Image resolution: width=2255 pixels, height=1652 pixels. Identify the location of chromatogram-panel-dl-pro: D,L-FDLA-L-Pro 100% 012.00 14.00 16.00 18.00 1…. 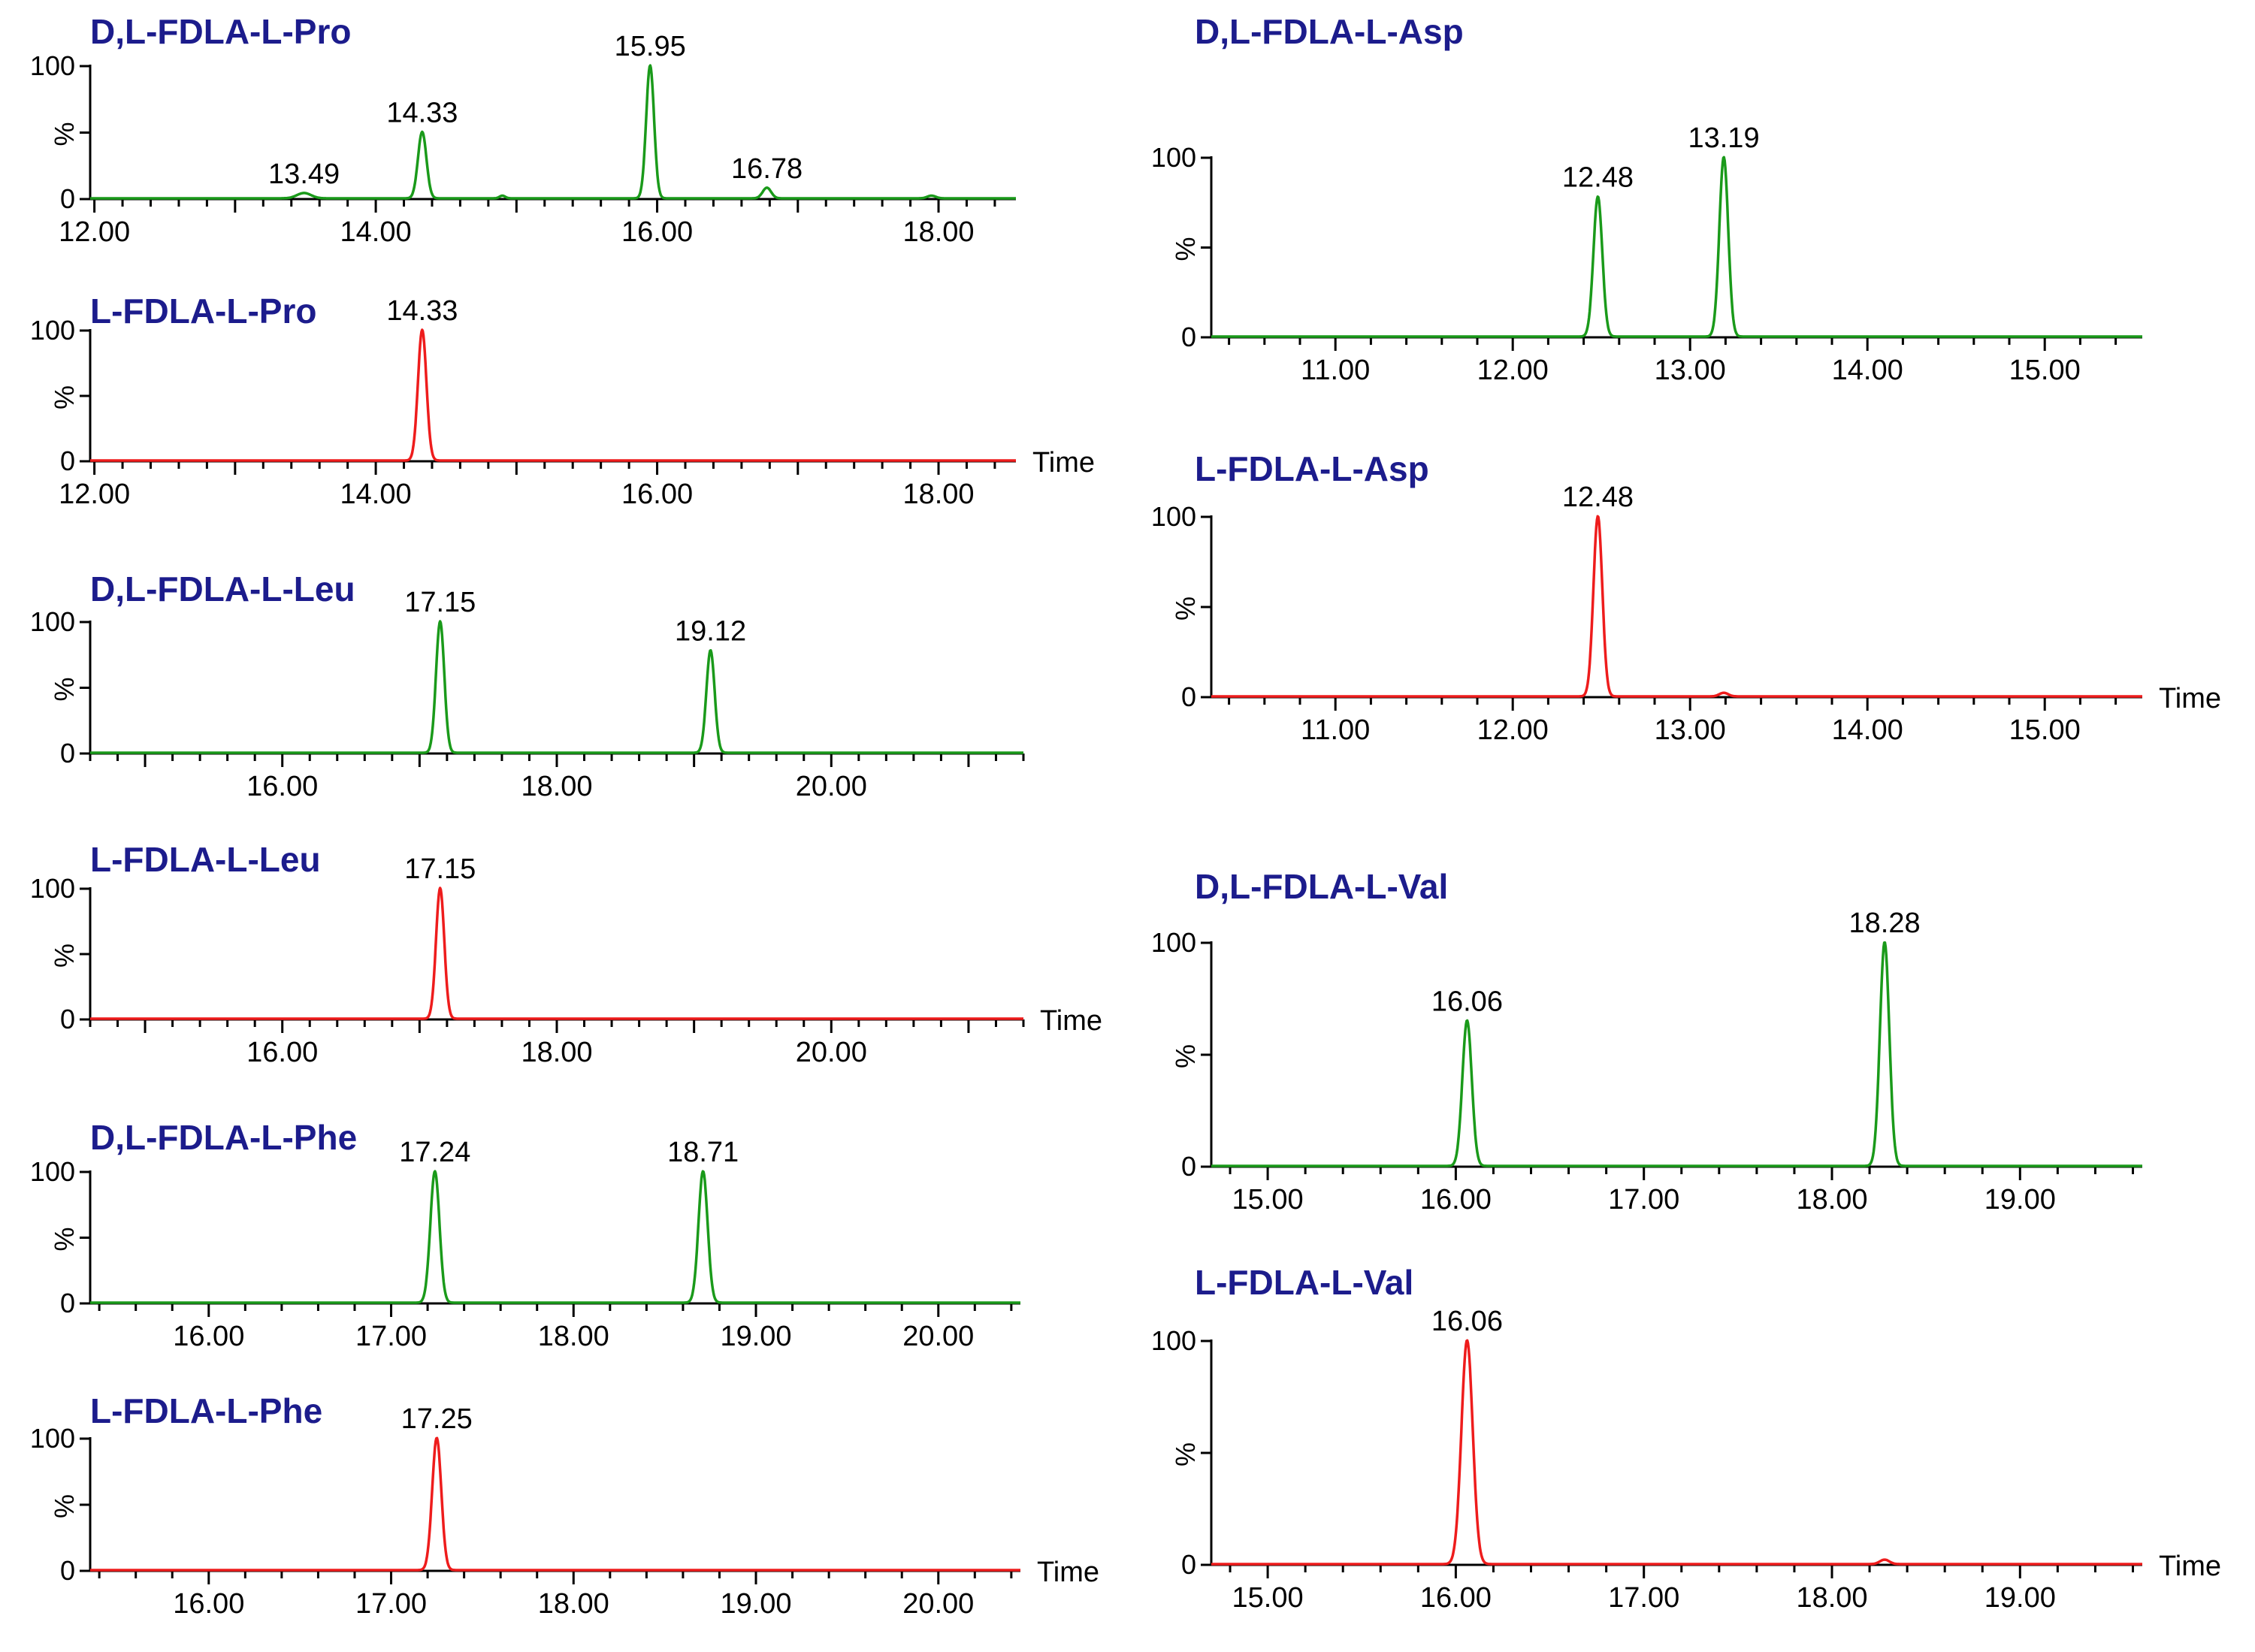
(523, 130).